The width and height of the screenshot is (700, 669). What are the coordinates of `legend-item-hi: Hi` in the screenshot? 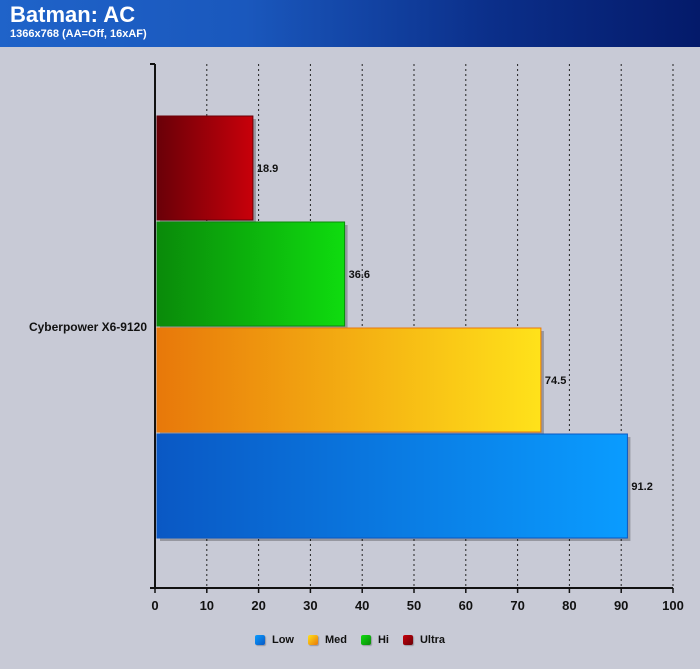 It's located at (374, 640).